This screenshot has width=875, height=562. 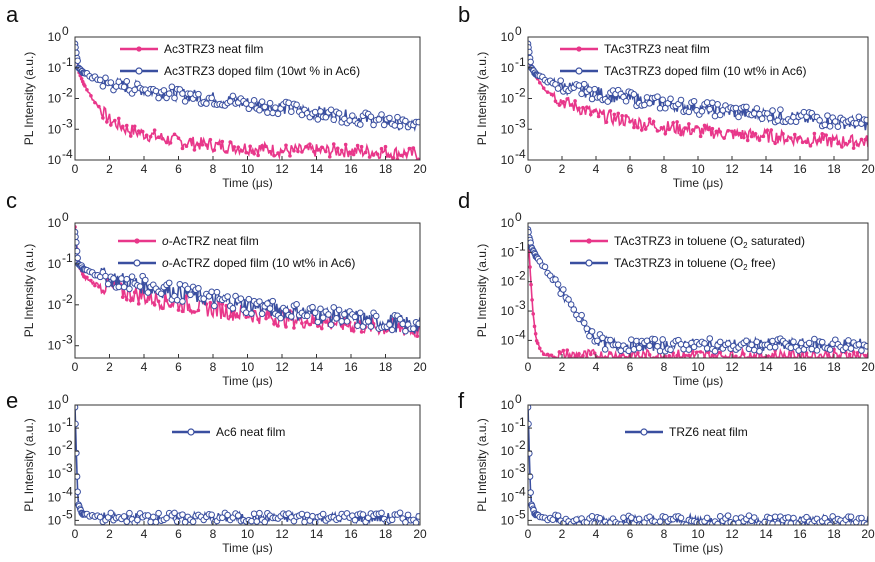 What do you see at coordinates (698, 367) in the screenshot?
I see `x-tick-label: 10` at bounding box center [698, 367].